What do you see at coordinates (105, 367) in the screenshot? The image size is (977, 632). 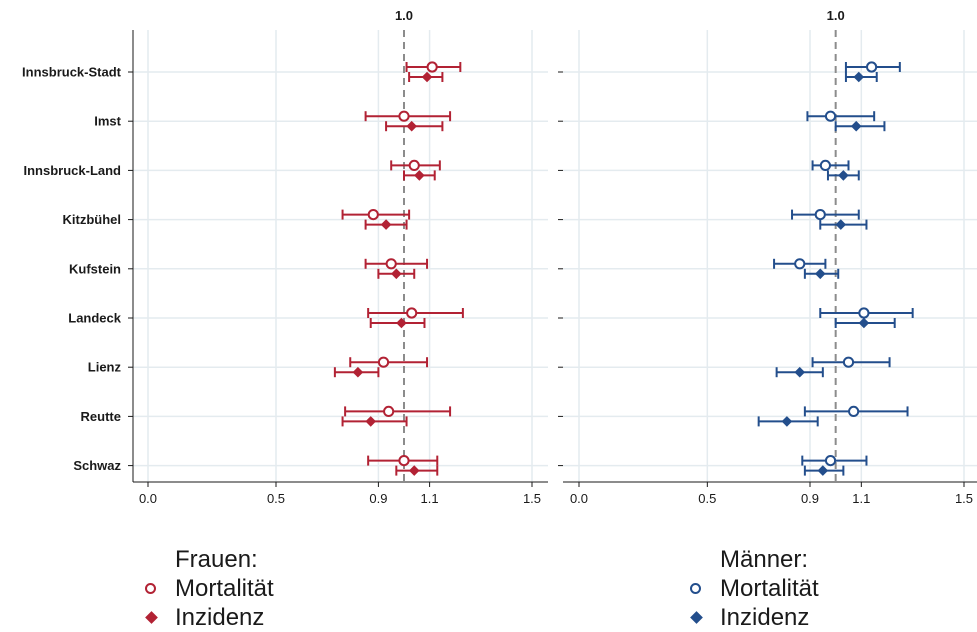 I see `row-label: Lienz` at bounding box center [105, 367].